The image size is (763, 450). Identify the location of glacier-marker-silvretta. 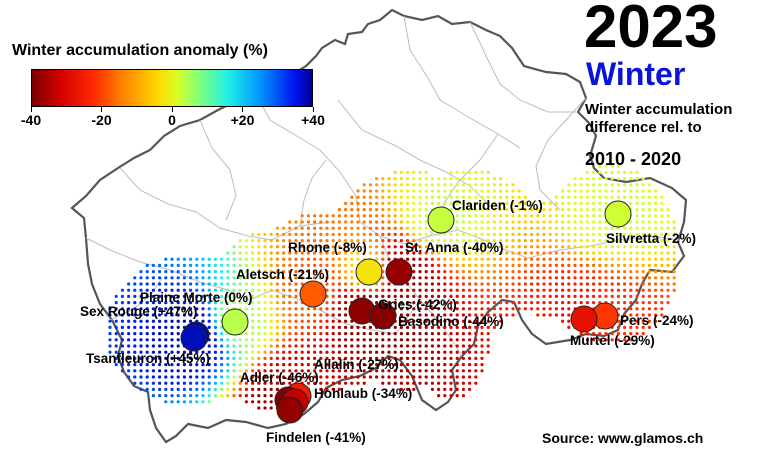
(618, 214).